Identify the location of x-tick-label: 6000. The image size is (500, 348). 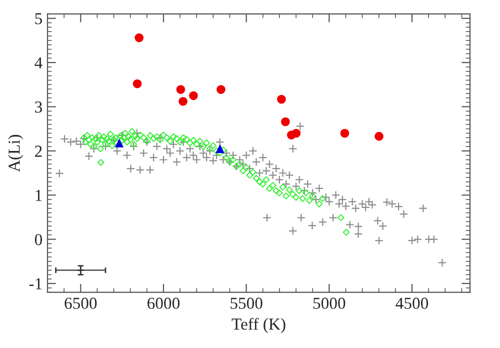
(164, 303).